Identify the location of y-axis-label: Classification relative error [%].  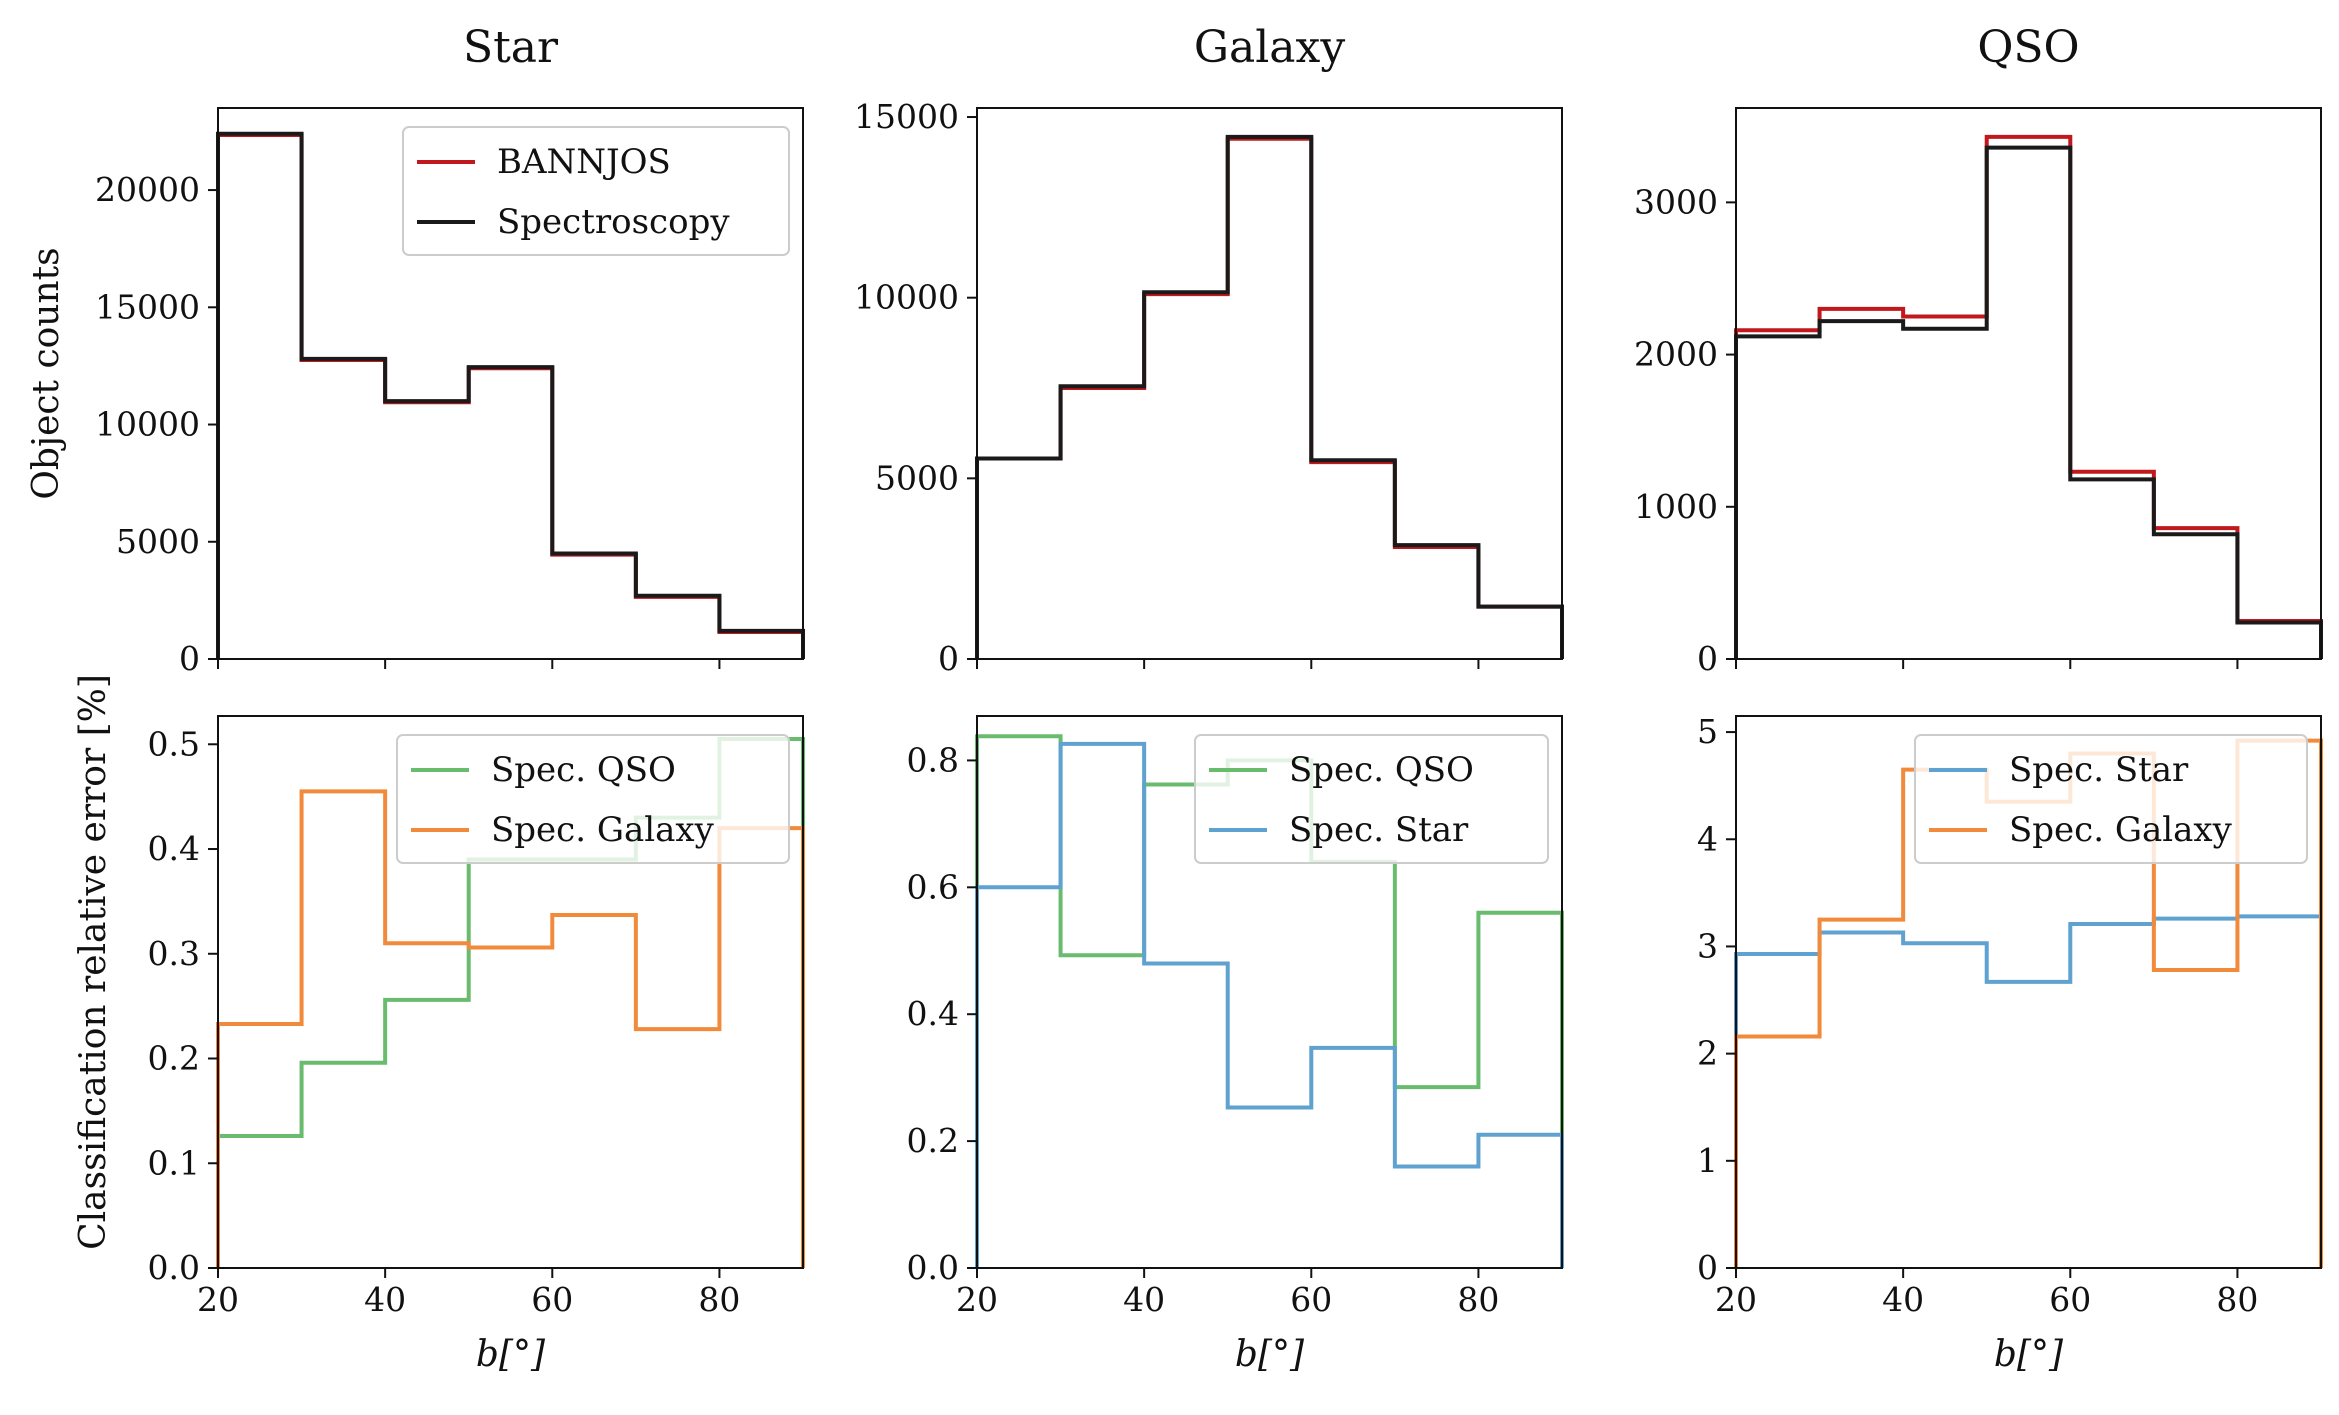
(93, 962).